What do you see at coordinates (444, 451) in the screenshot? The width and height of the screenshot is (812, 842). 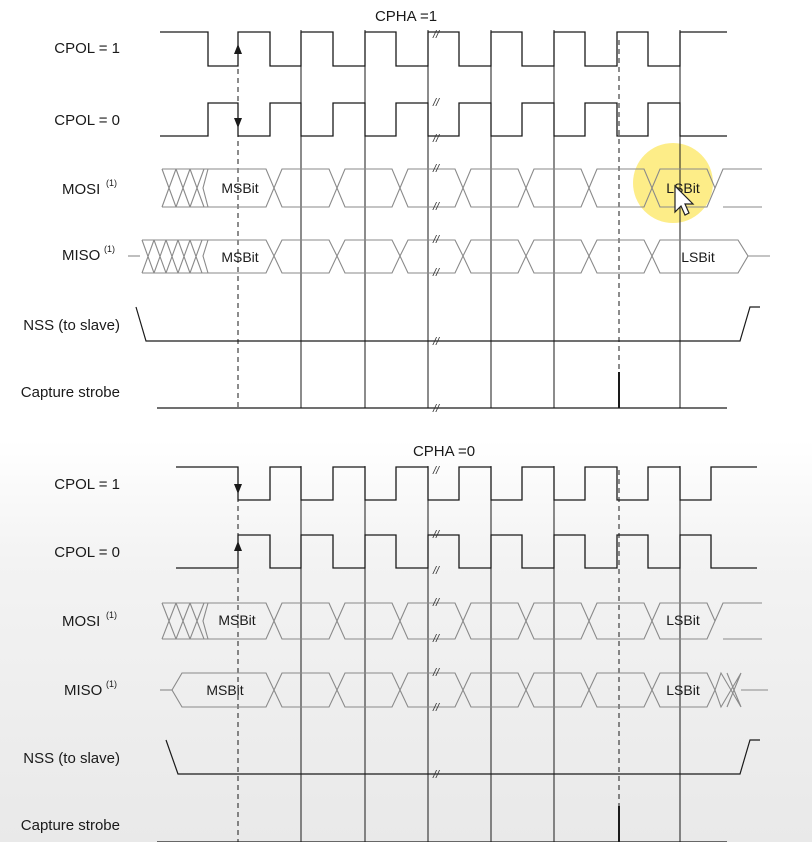 I see `diagram-title: CPHA =0` at bounding box center [444, 451].